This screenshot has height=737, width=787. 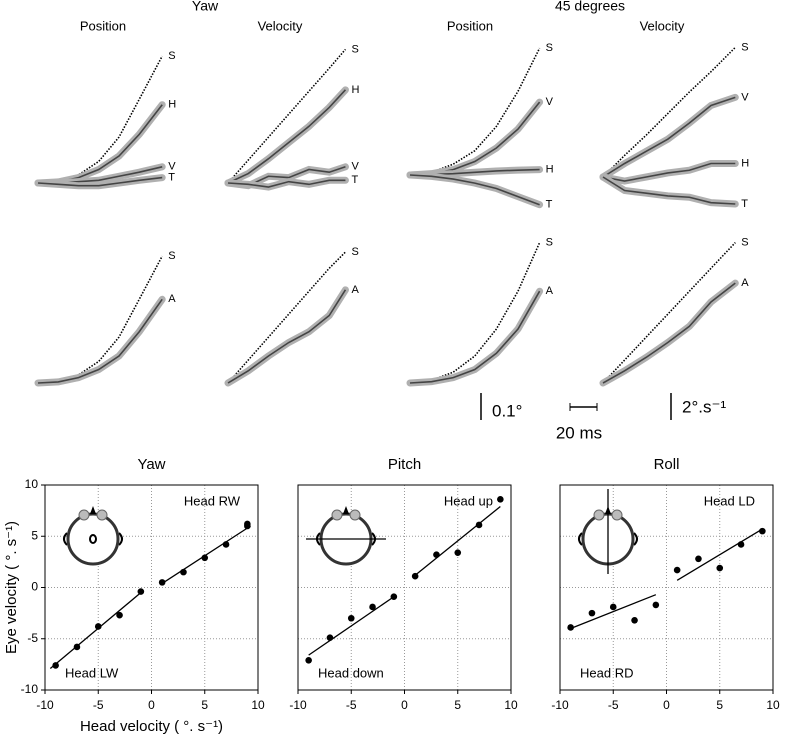 What do you see at coordinates (11, 587) in the screenshot?
I see `y-axis-label: Eye velocity ( °. s⁻¹)` at bounding box center [11, 587].